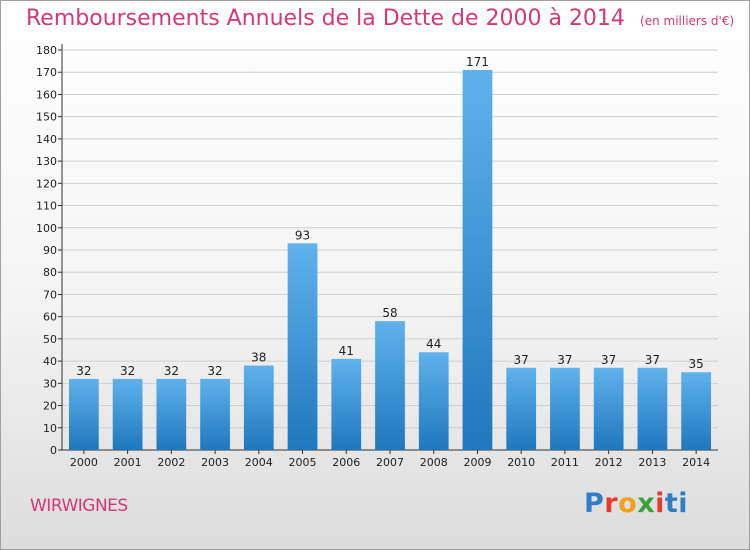 This screenshot has width=750, height=550. Describe the element at coordinates (79, 506) in the screenshot. I see `commune-name: WIRWIGNES` at that location.